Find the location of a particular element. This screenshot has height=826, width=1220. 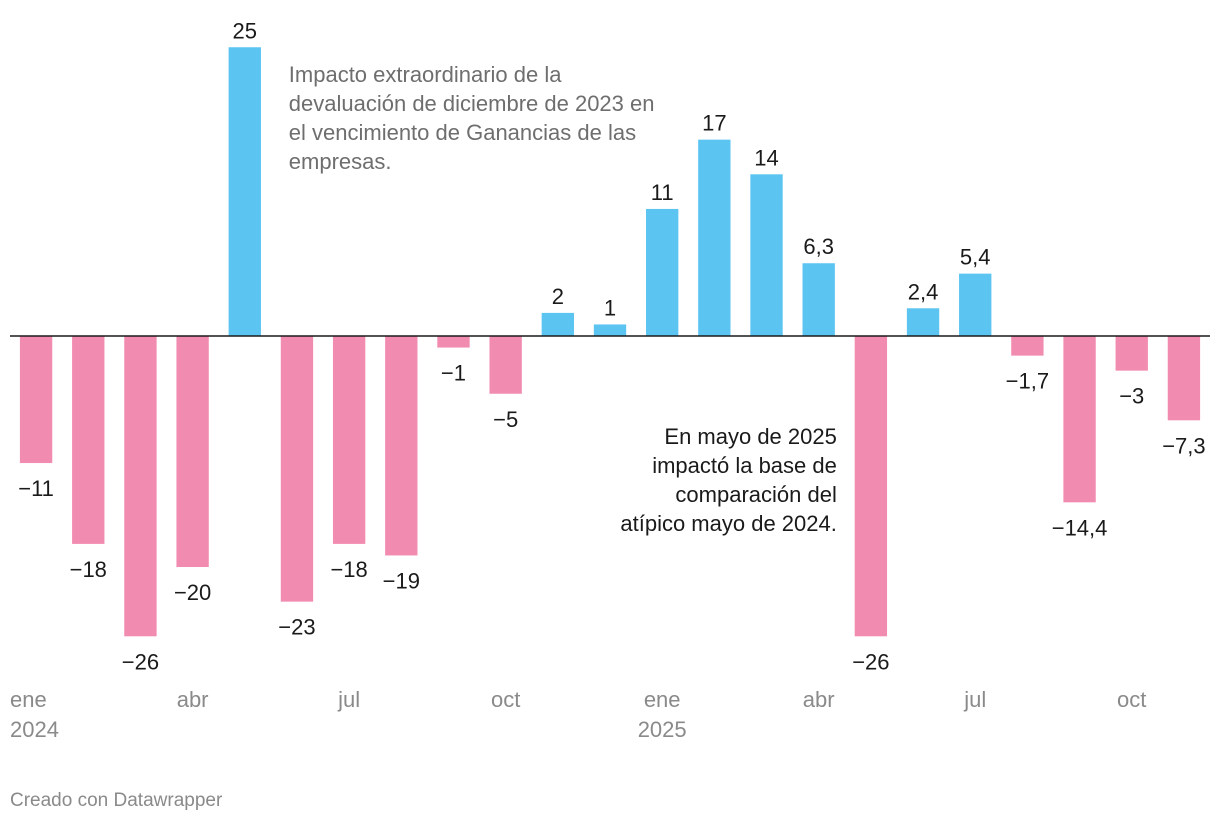

bar-feb-2025 is located at coordinates (714, 237).